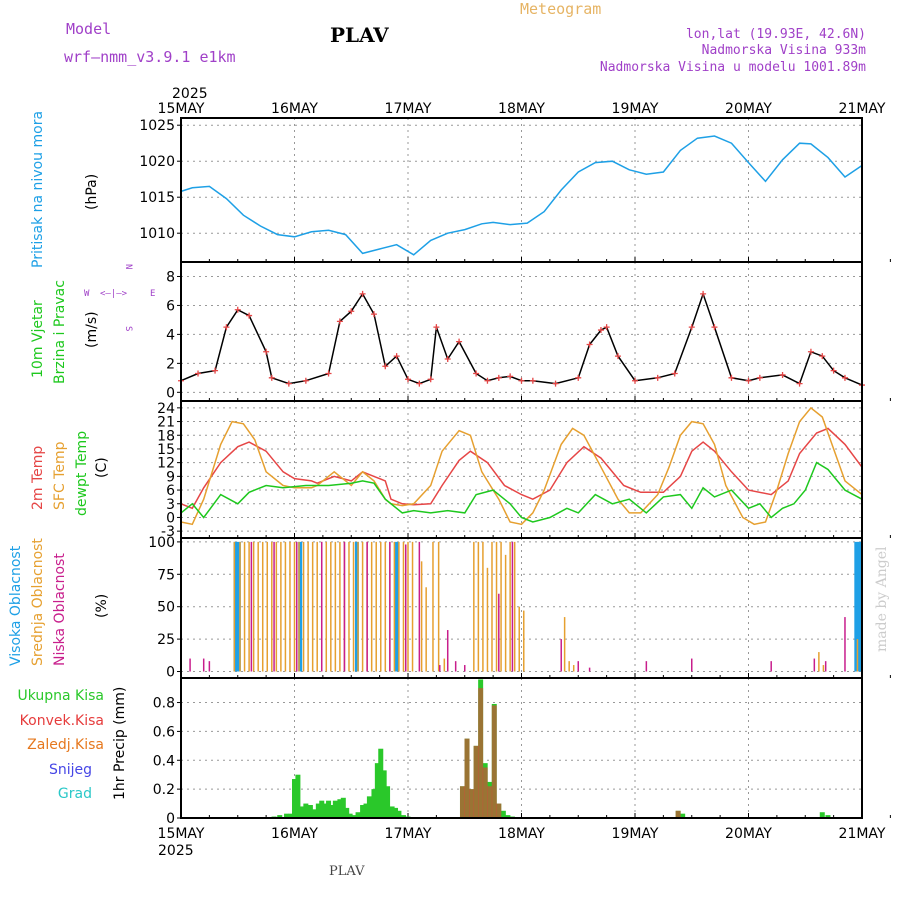  Describe the element at coordinates (408, 109) in the screenshot. I see `time-tick-top: 17MAY` at that location.